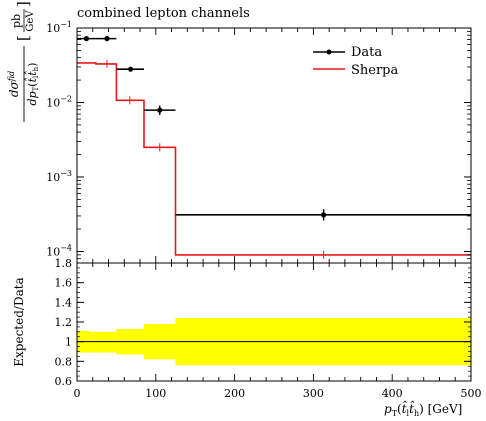  Describe the element at coordinates (30, 21) in the screenshot. I see `svg-text: GeV` at that location.